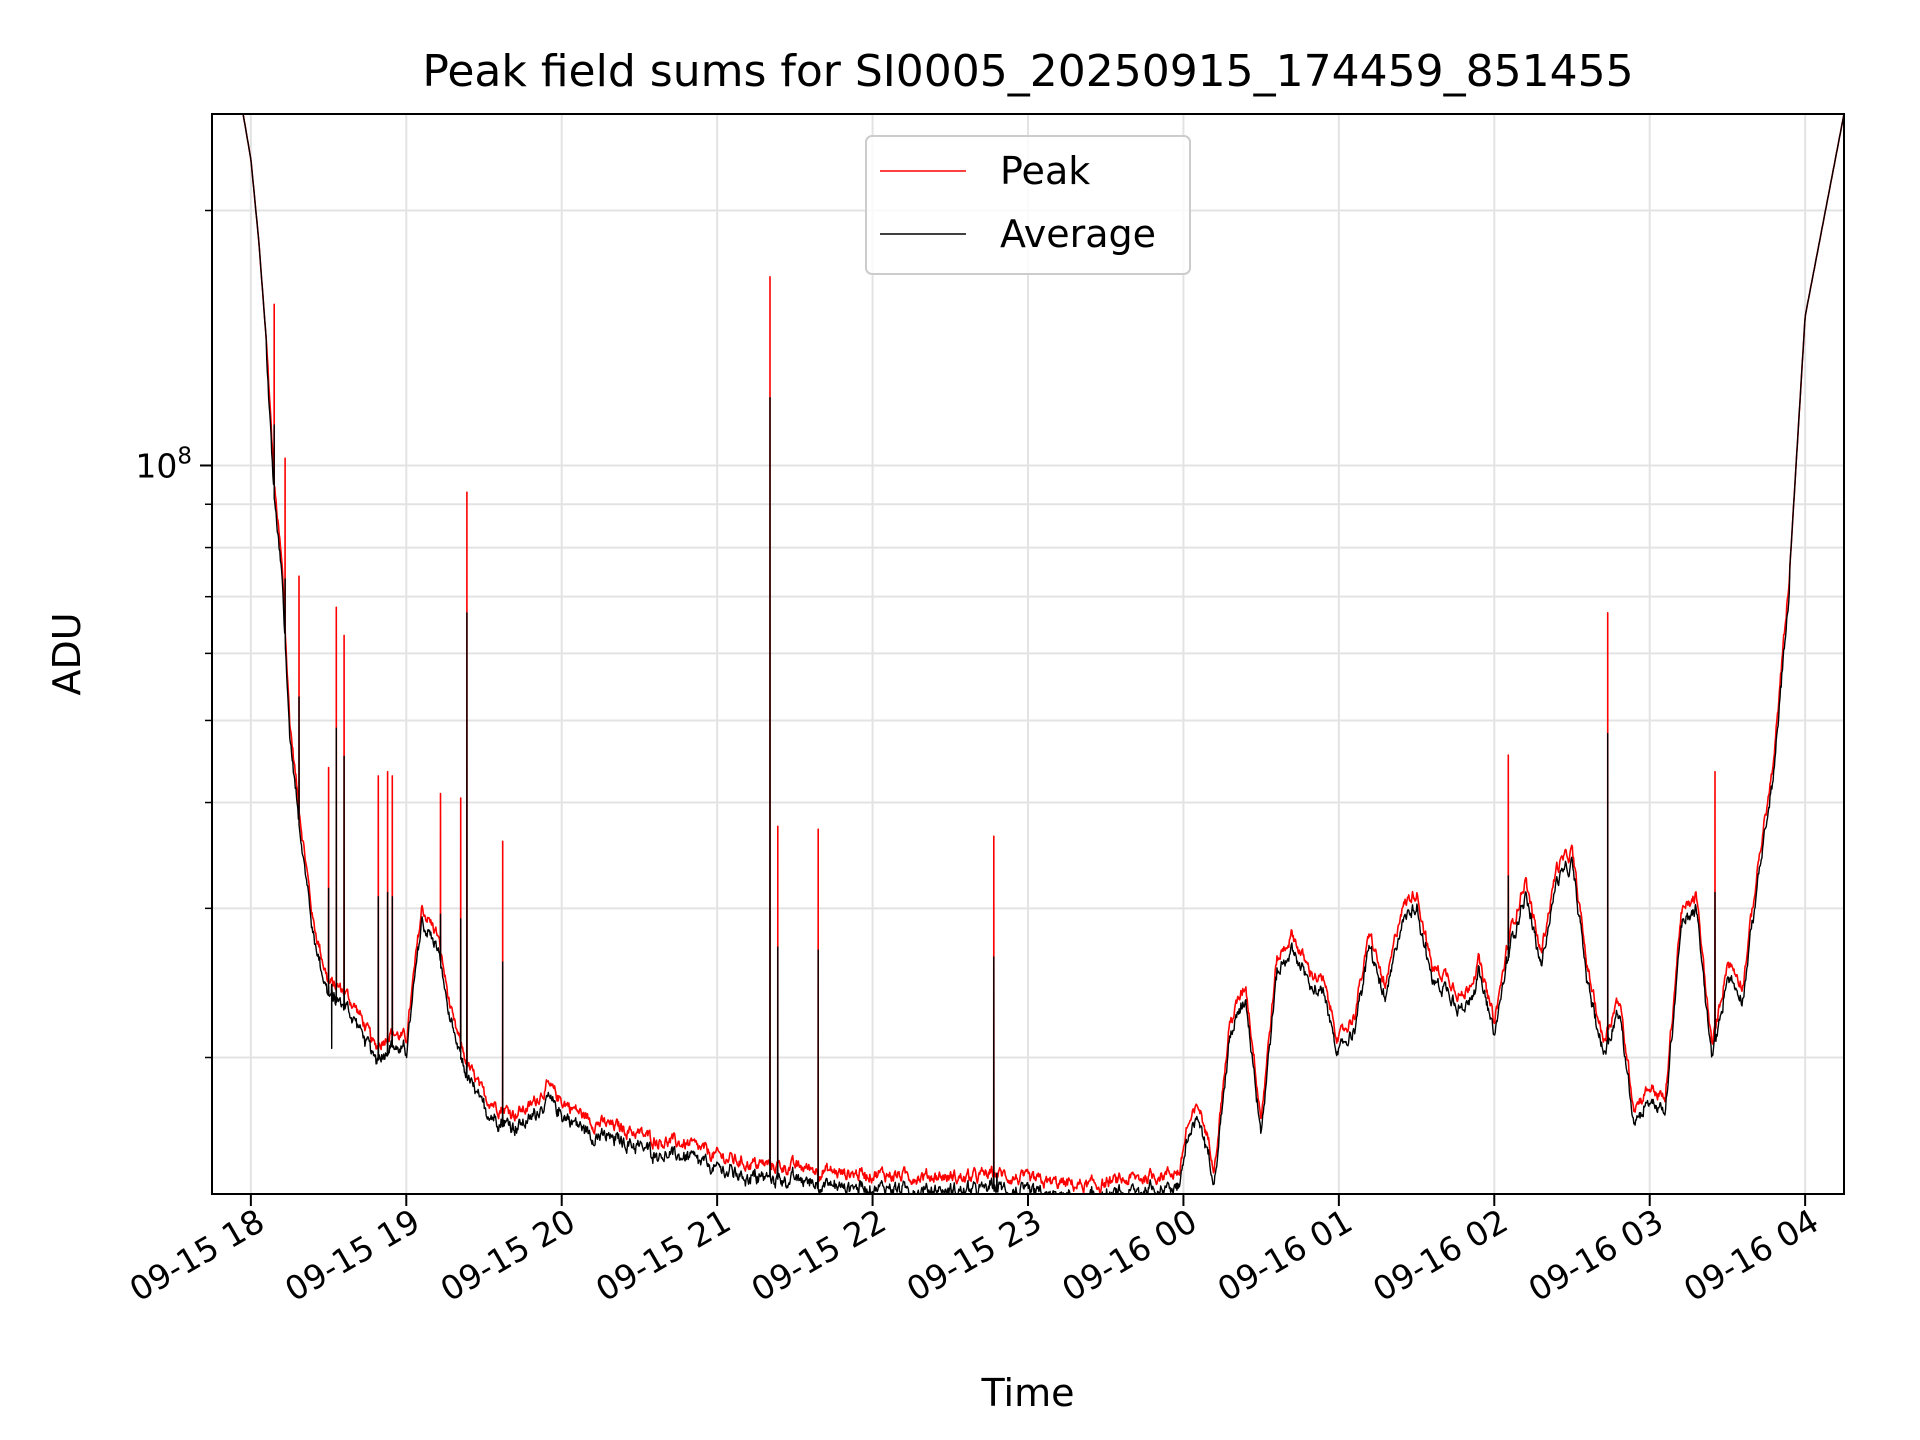 The width and height of the screenshot is (1920, 1440). I want to click on legend: Peak Average, so click(1028, 205).